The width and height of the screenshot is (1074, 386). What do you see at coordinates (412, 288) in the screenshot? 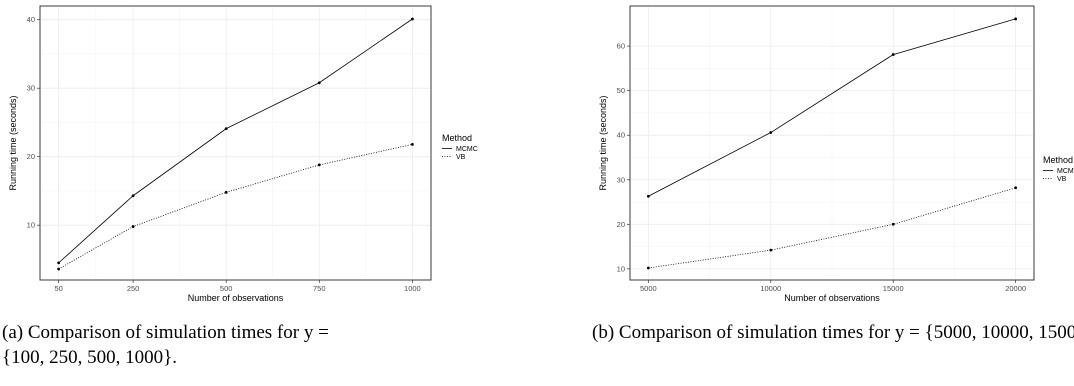
I see `x-tick-label: 1000` at bounding box center [412, 288].